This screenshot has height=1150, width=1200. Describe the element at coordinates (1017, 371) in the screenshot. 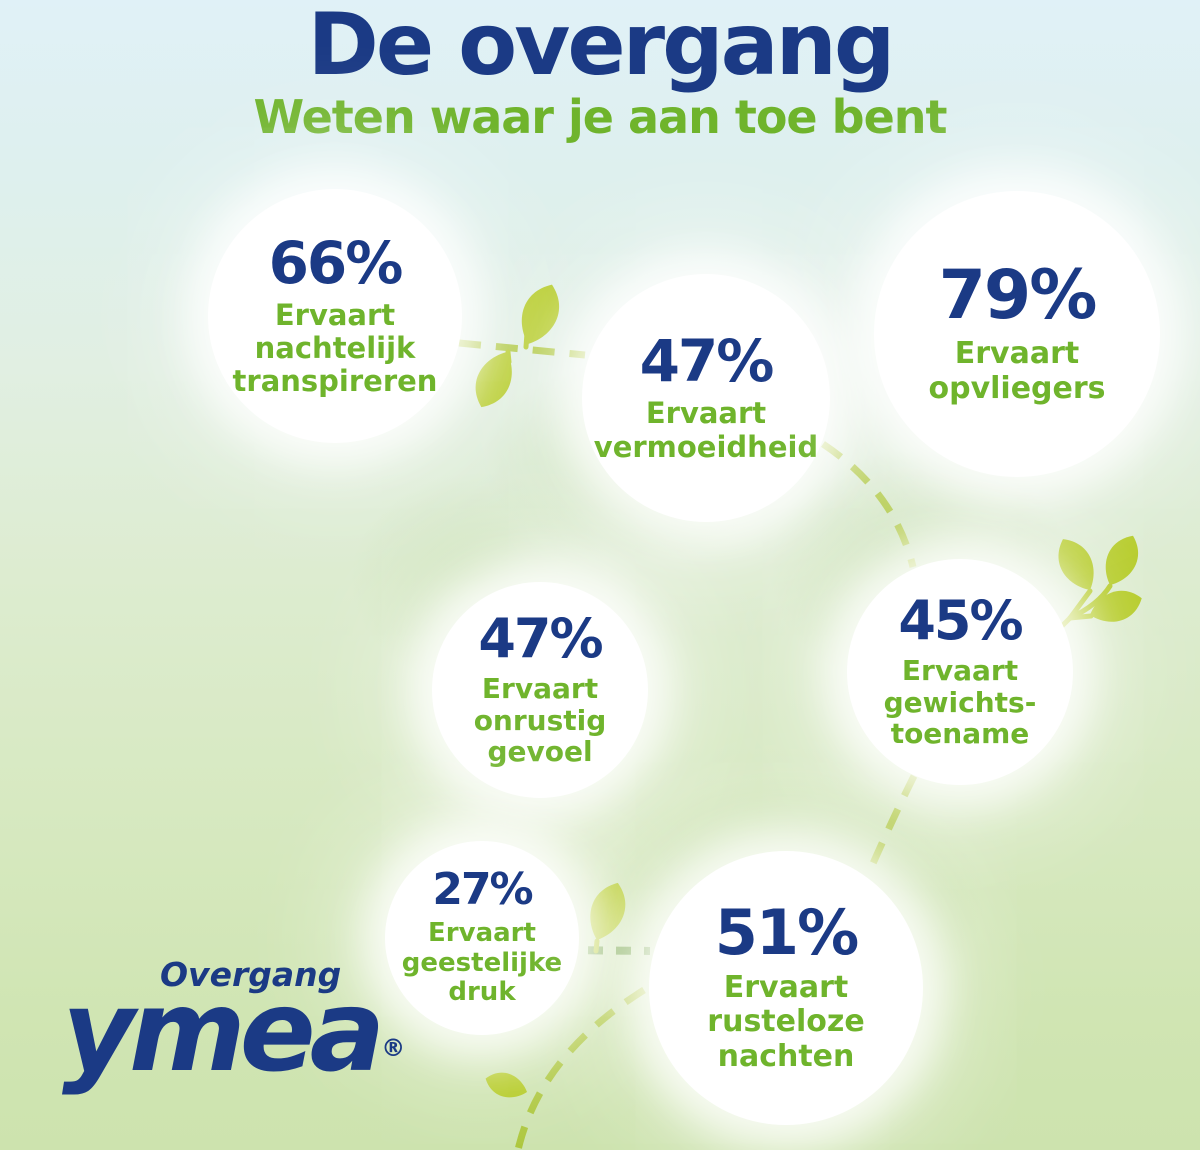

I see `stat-label: Ervaart opvliegers` at that location.